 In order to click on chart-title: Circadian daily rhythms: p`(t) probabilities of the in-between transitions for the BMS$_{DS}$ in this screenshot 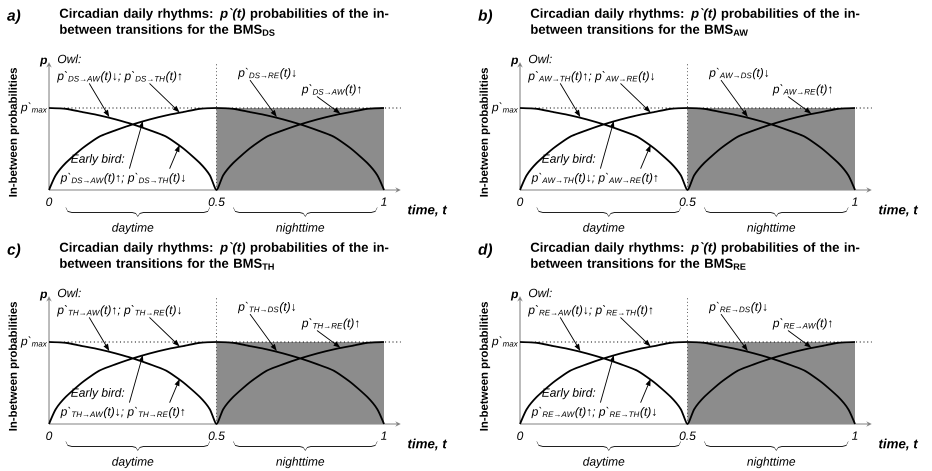, I will do `click(224, 22)`.